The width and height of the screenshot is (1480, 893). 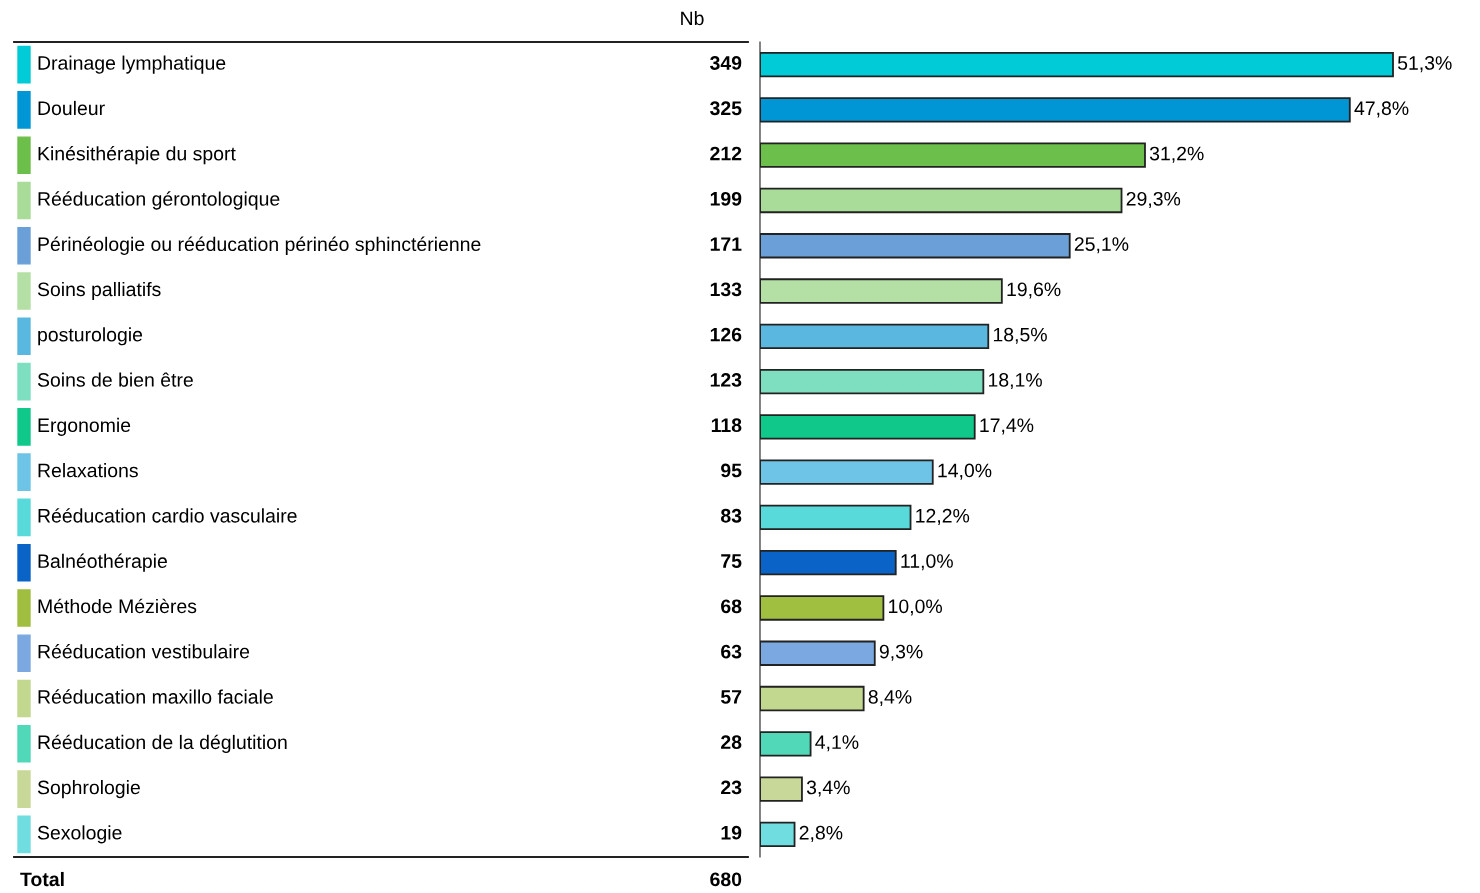 I want to click on y-tick-label: Rééducation gérontologique, so click(x=159, y=200).